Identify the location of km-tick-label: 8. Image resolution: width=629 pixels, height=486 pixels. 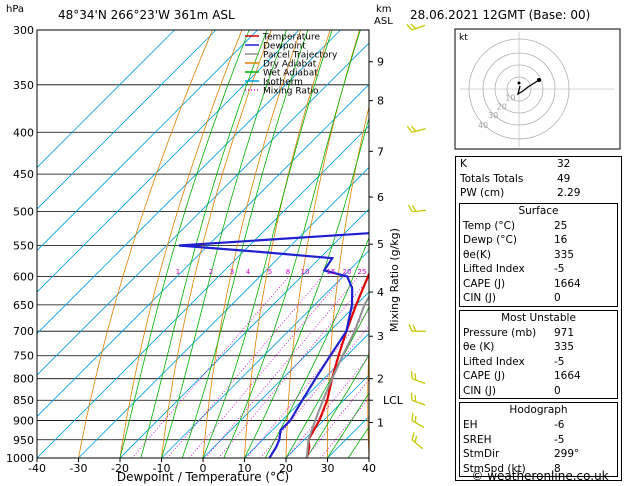
(380, 101).